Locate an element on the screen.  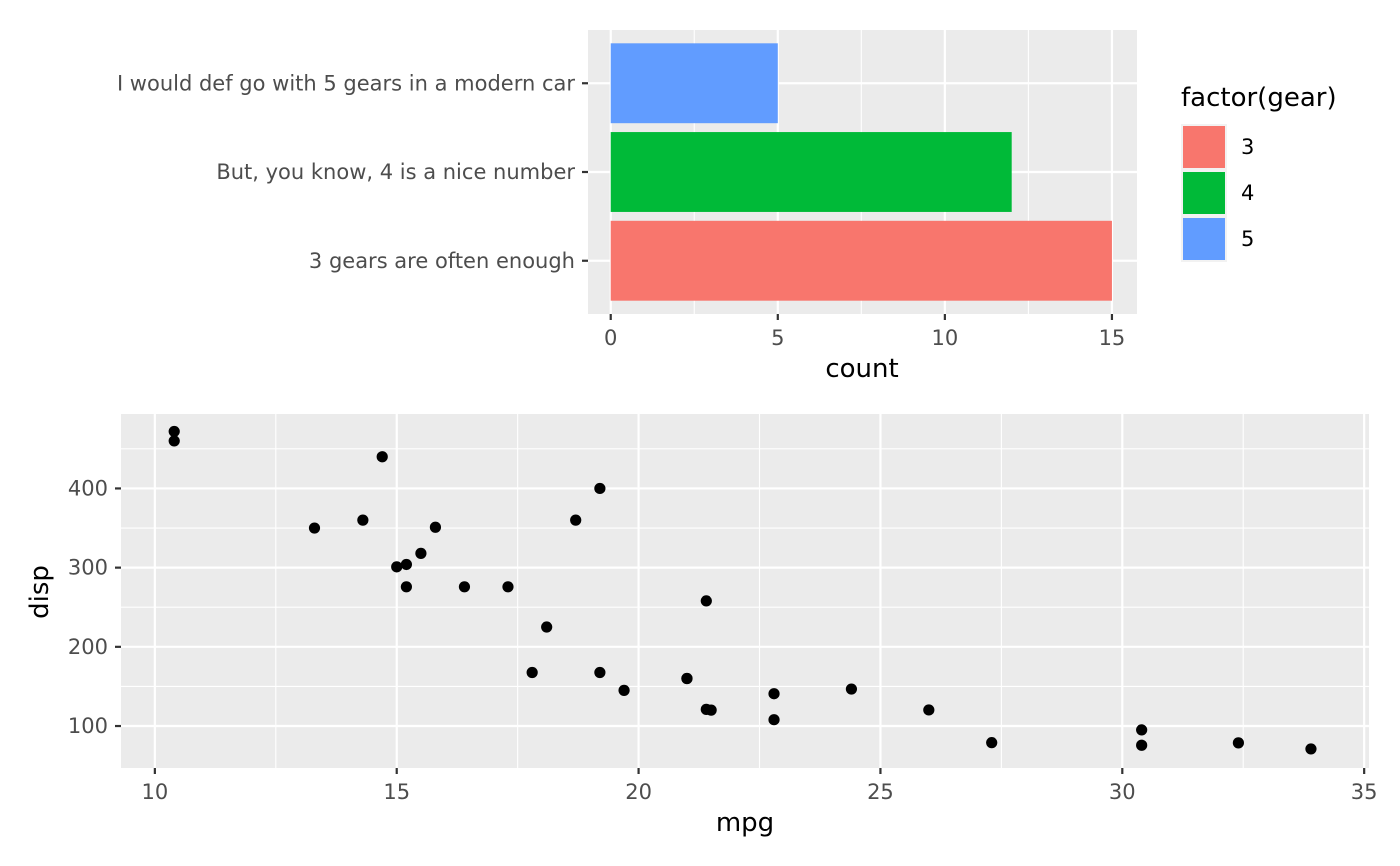
scatter-chart-x-tick-label: 20 is located at coordinates (638, 792).